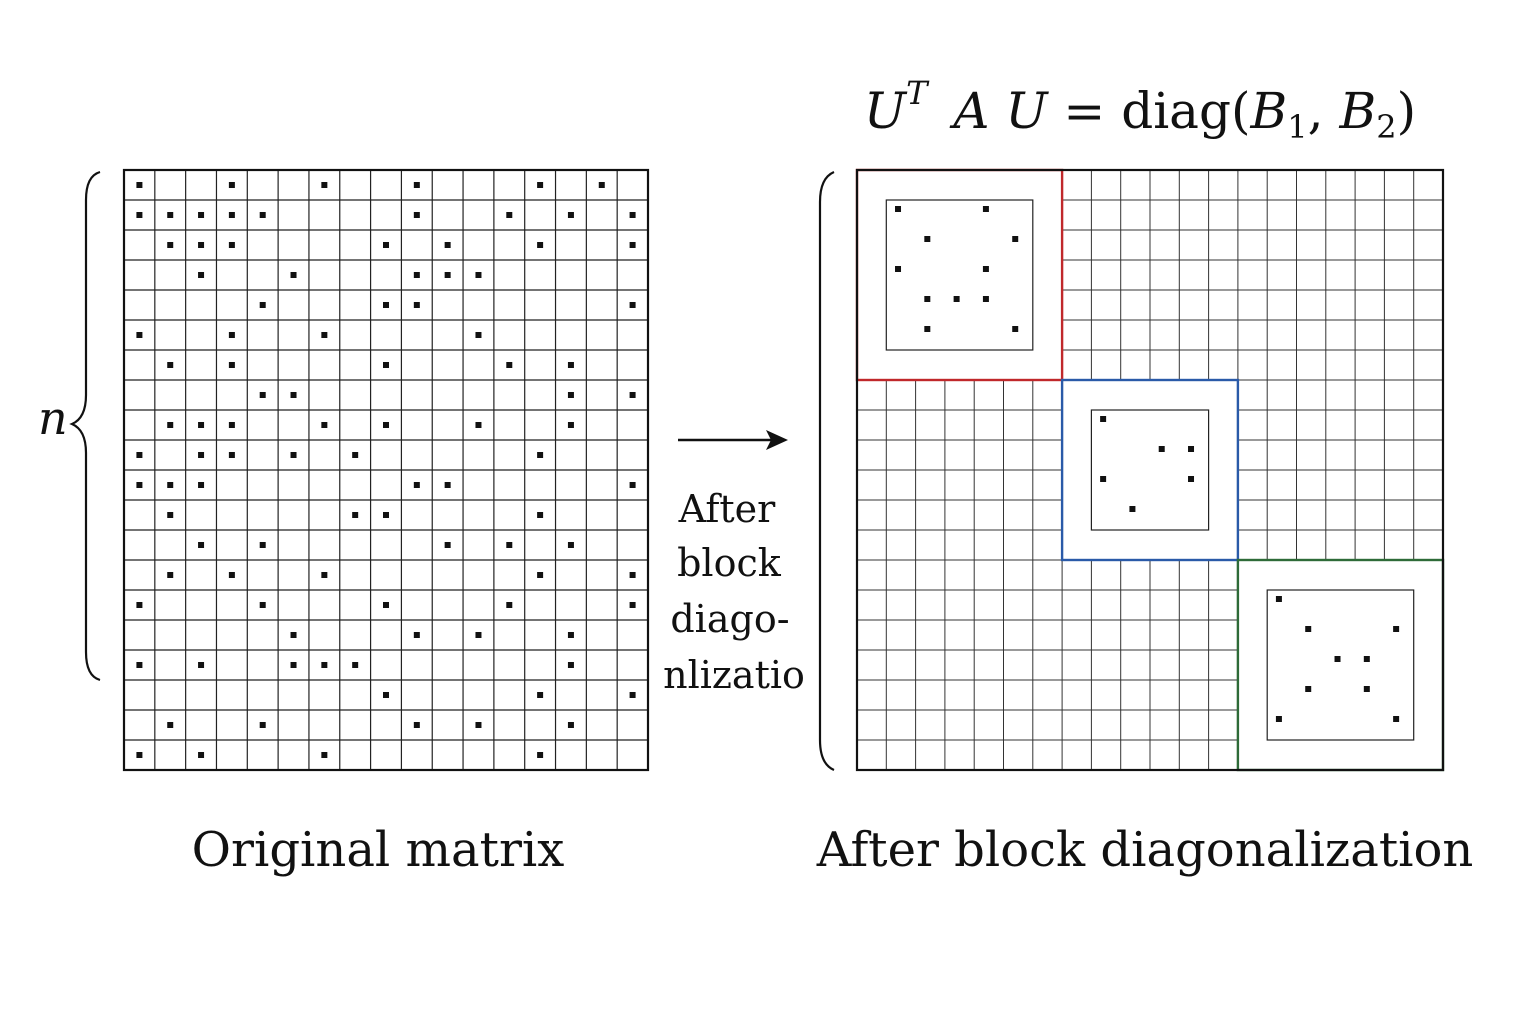  Describe the element at coordinates (53, 418) in the screenshot. I see `n-label: n` at that location.